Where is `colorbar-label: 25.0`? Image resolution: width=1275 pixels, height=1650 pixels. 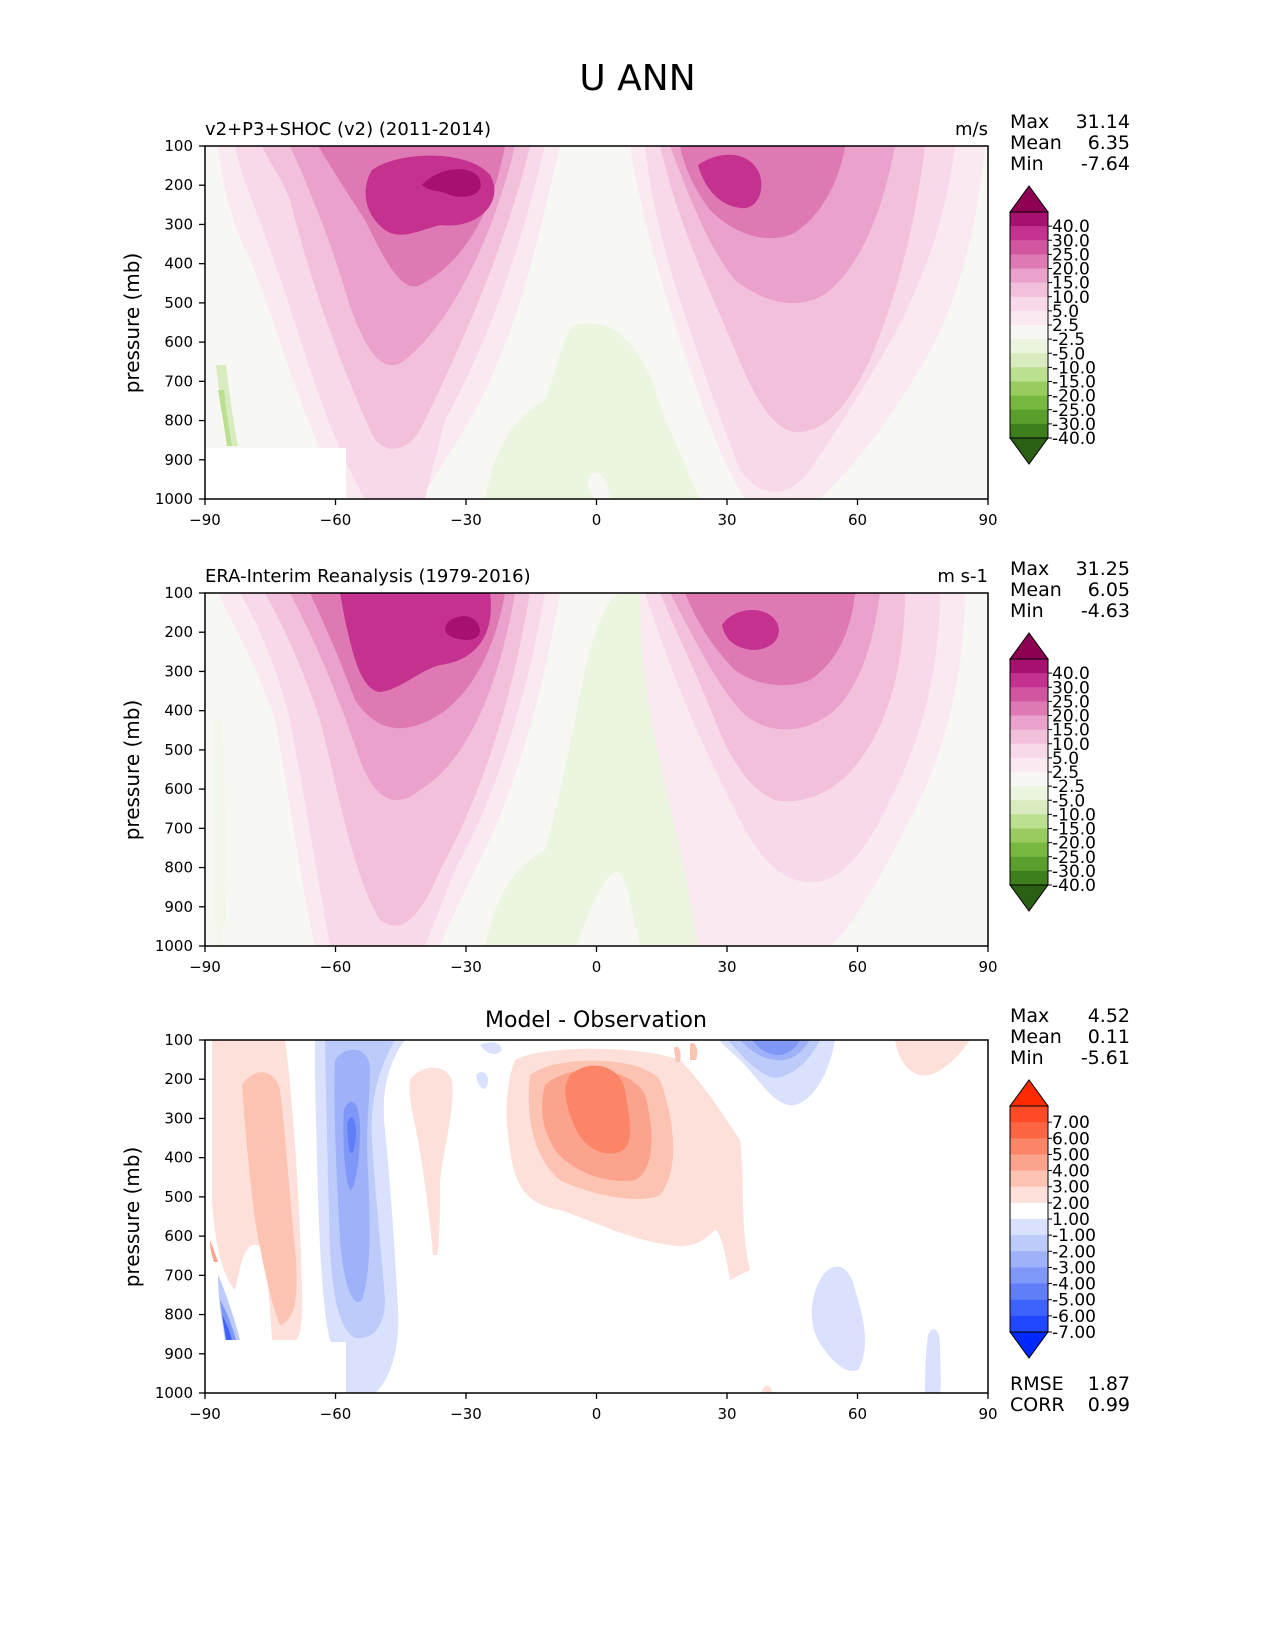
colorbar-label: 25.0 is located at coordinates (1071, 255).